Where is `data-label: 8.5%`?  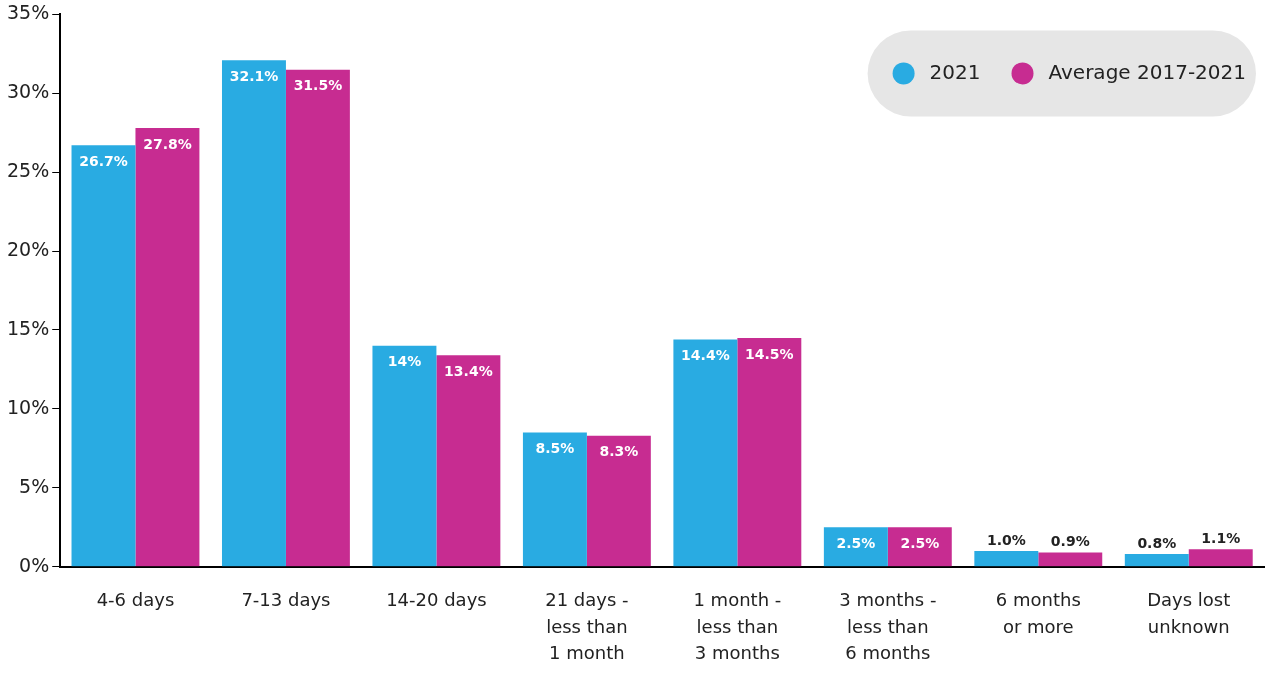
data-label: 8.5% is located at coordinates (555, 448).